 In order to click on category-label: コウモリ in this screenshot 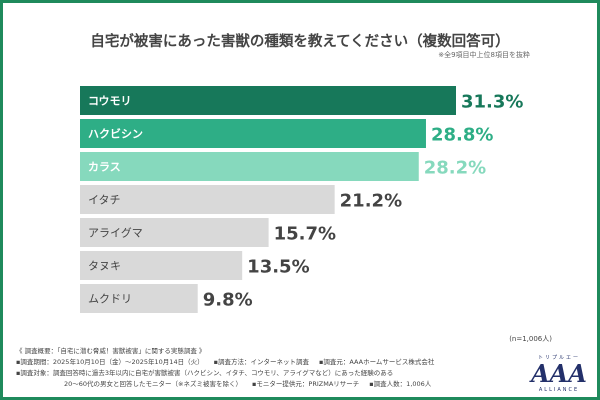, I will do `click(110, 101)`.